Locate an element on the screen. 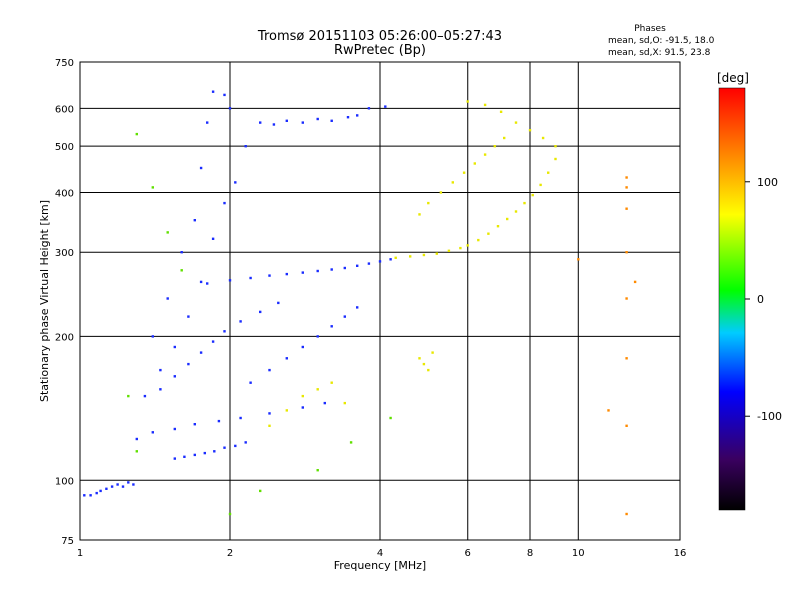  colorbar-tick-label: 0 is located at coordinates (760, 299).